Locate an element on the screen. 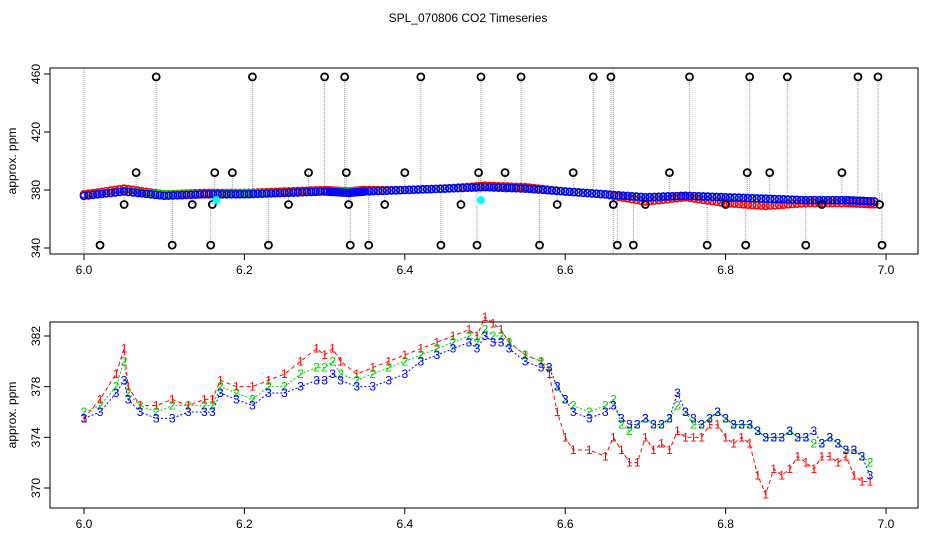  cyan-marker-point is located at coordinates (480, 200).